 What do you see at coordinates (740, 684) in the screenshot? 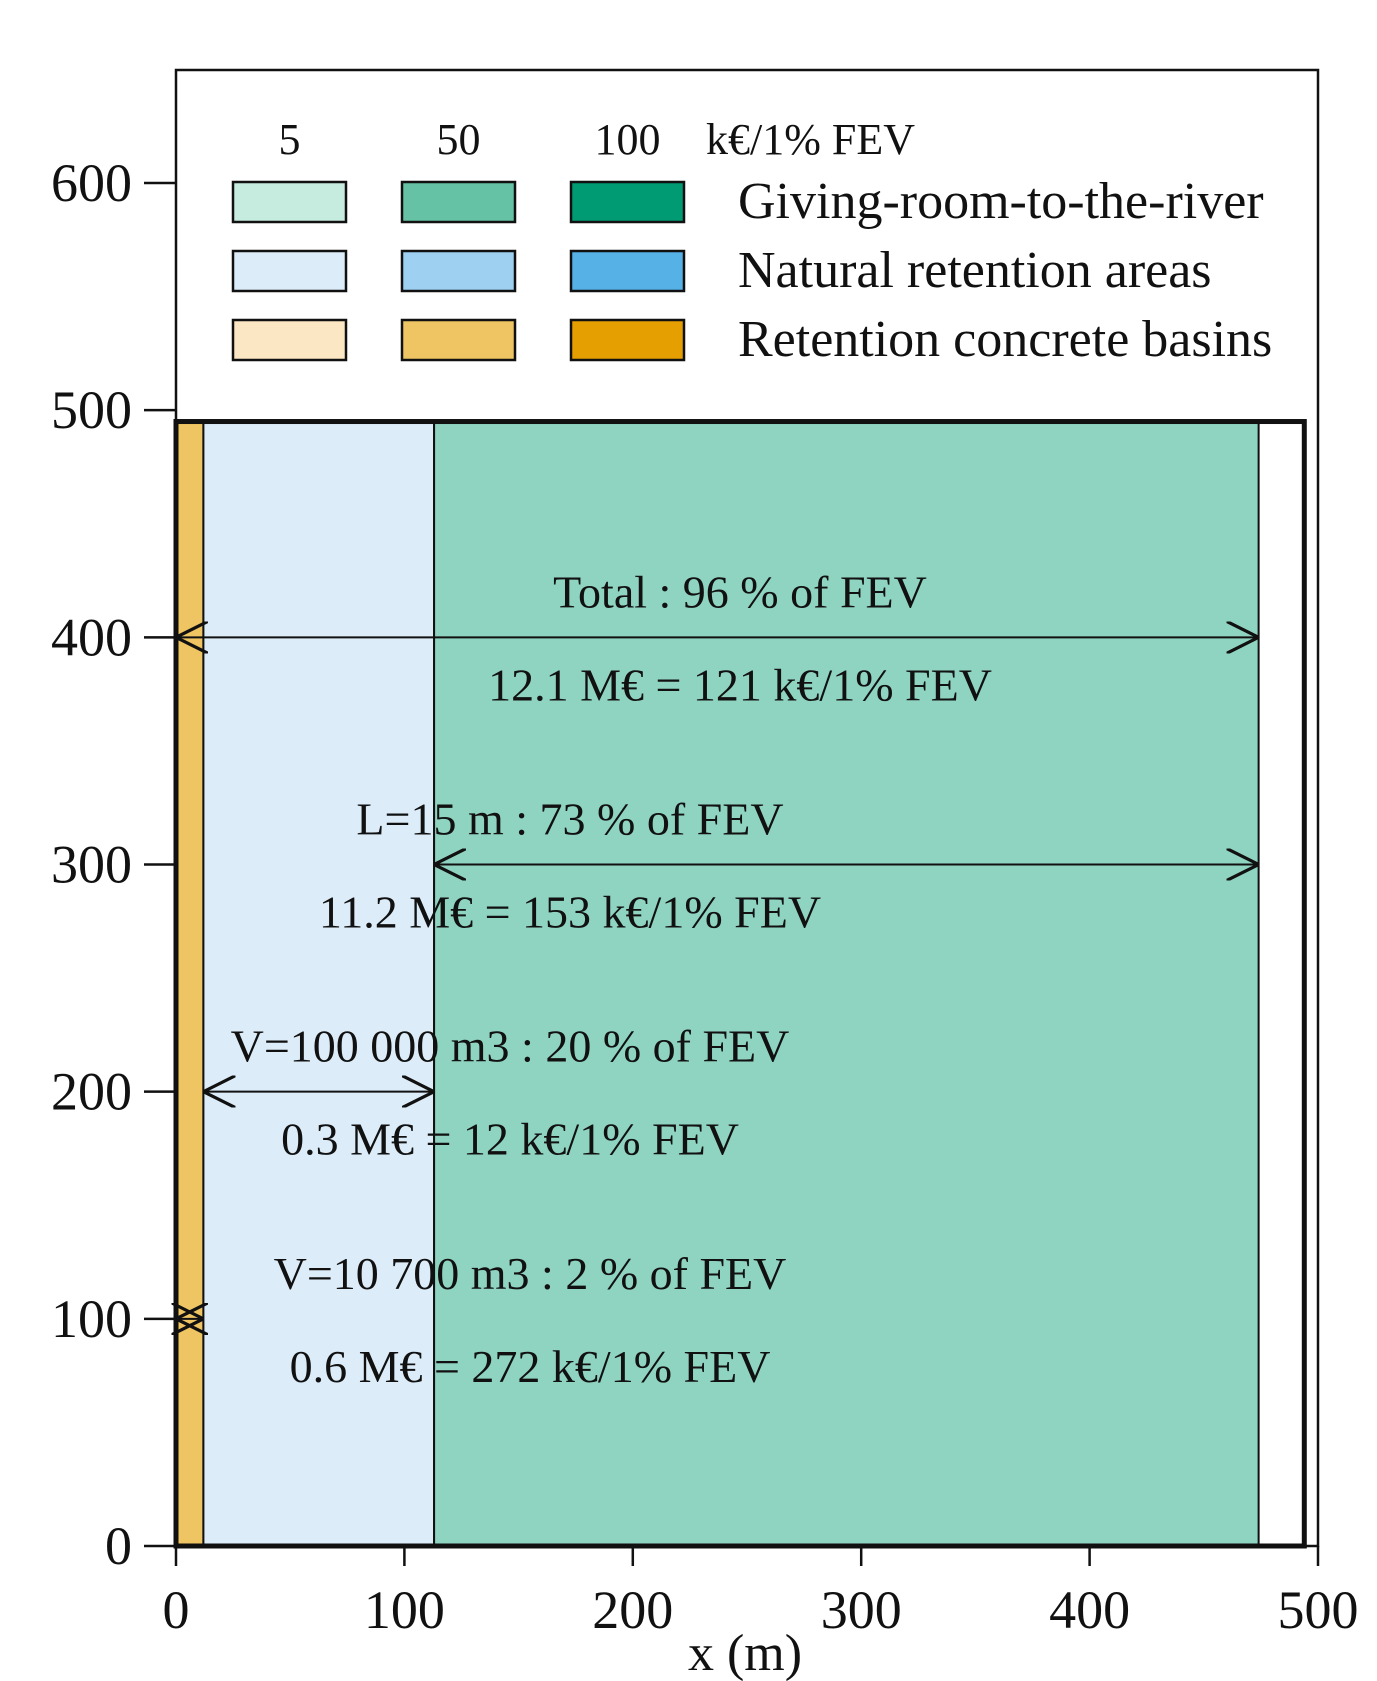
I see `annotation-cost-0: 12.1 M€ = 121 k€/1% FEV` at bounding box center [740, 684].